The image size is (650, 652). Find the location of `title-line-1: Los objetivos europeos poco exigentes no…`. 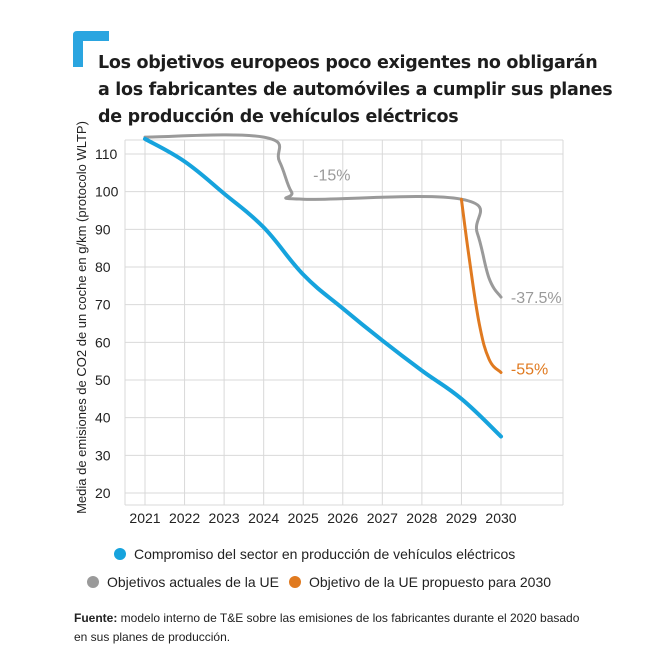

title-line-1: Los objetivos europeos poco exigentes no… is located at coordinates (348, 63).